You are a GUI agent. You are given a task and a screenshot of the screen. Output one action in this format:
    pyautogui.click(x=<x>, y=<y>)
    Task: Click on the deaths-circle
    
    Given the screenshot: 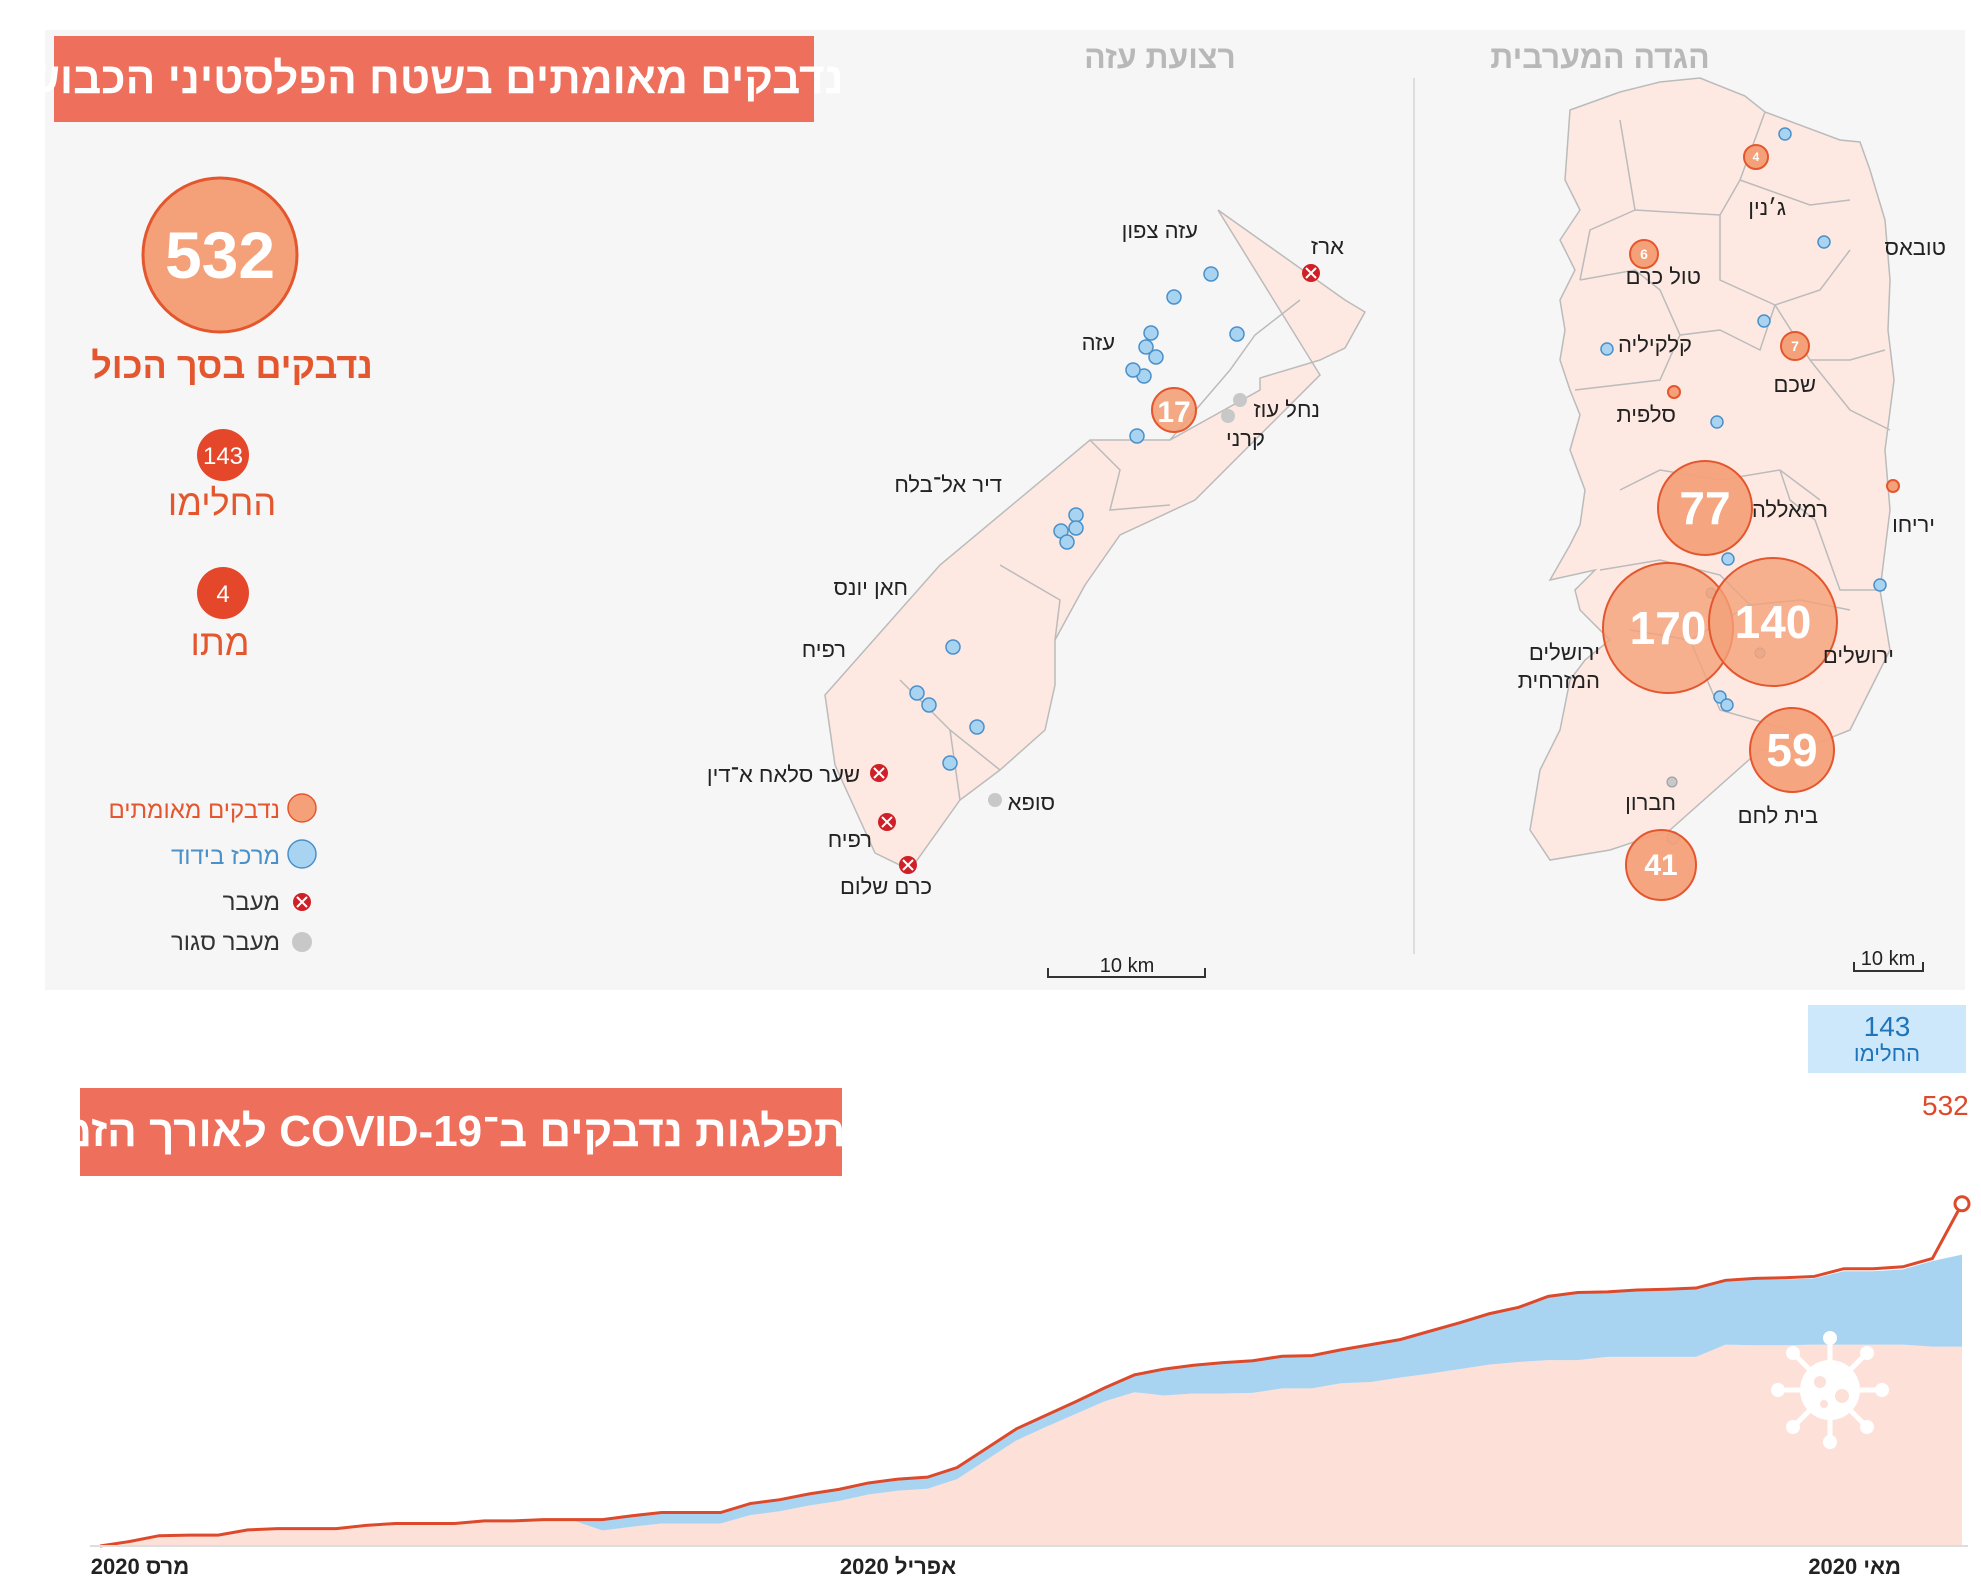 What is the action you would take?
    pyautogui.click(x=223, y=593)
    